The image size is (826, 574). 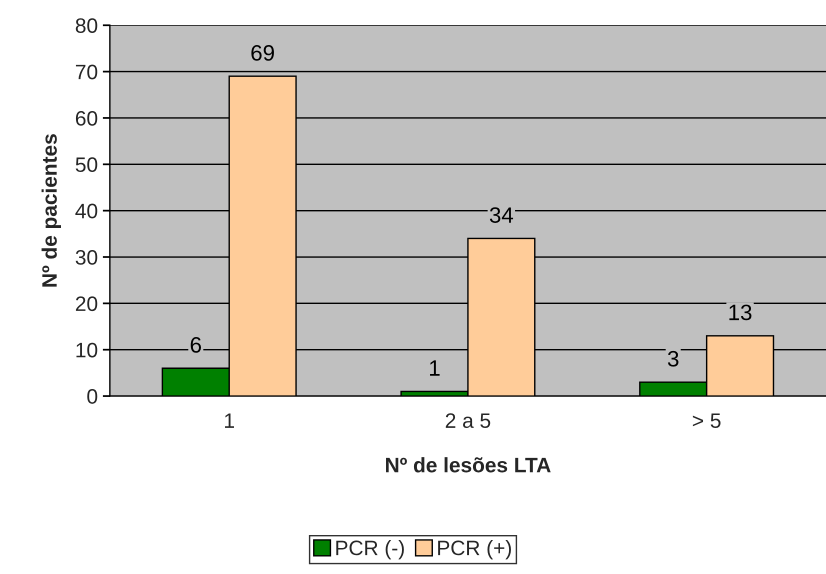 I want to click on data-label: 1, so click(x=435, y=368).